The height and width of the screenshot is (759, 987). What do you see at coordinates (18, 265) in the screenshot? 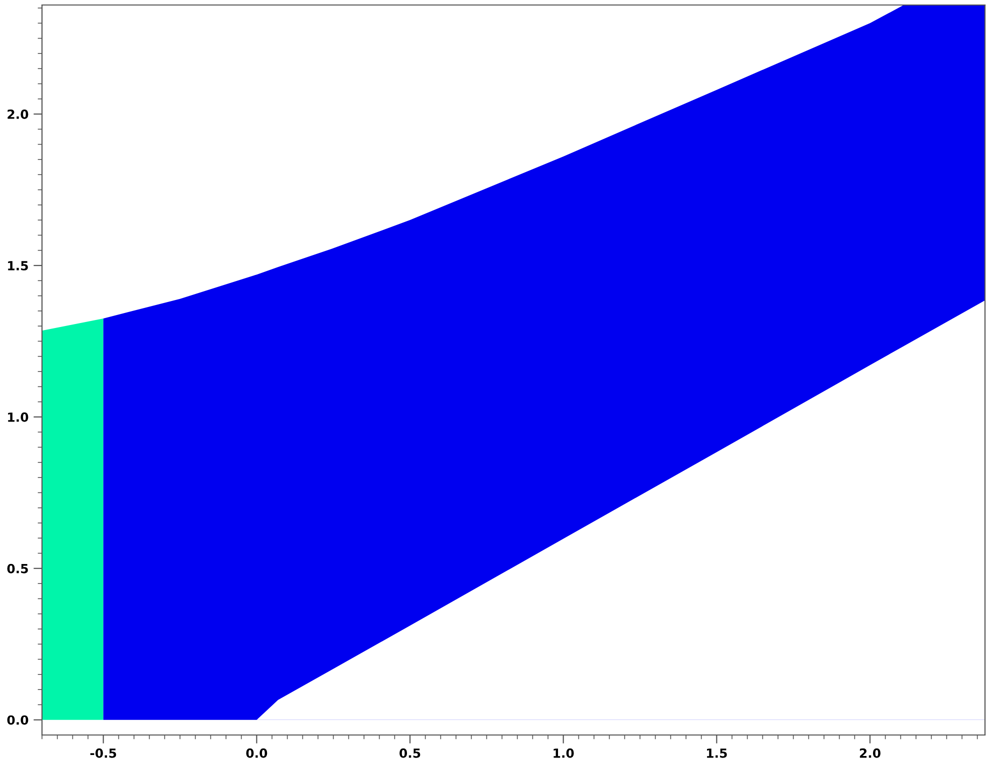
I see `y-tick-label: 1.5` at bounding box center [18, 265].